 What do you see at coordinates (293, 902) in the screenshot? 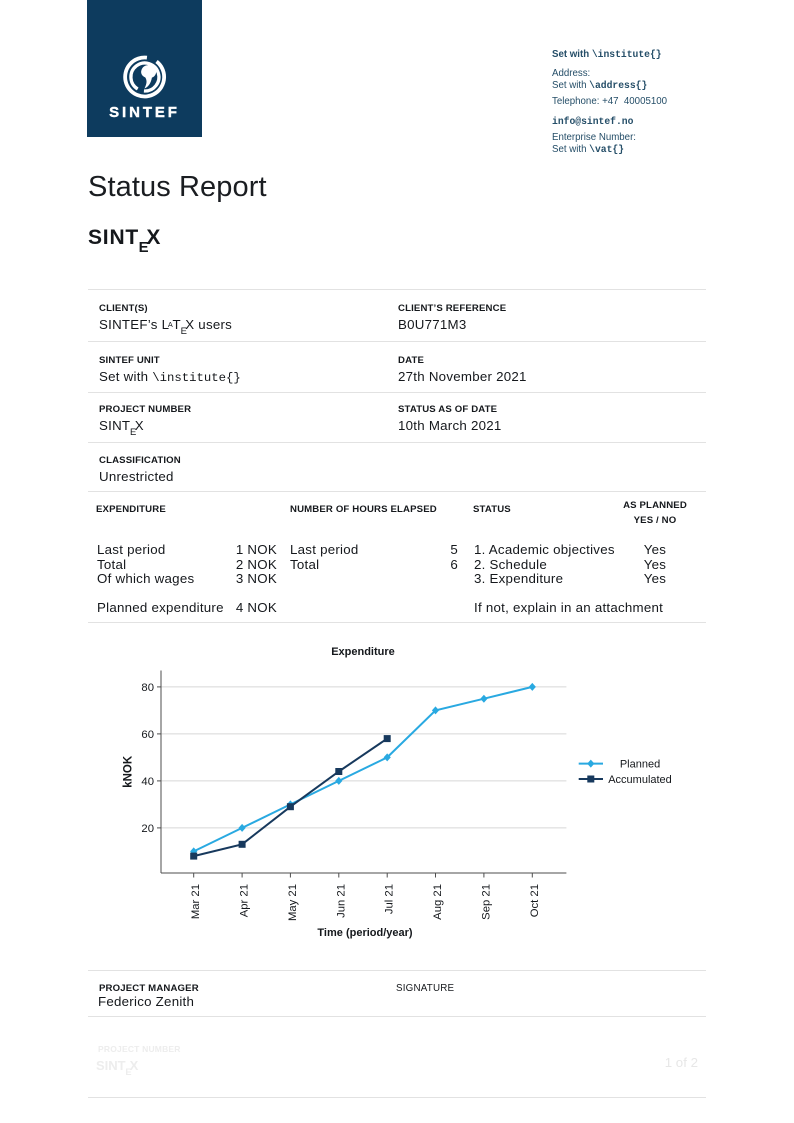
I see `svg-text: May 21` at bounding box center [293, 902].